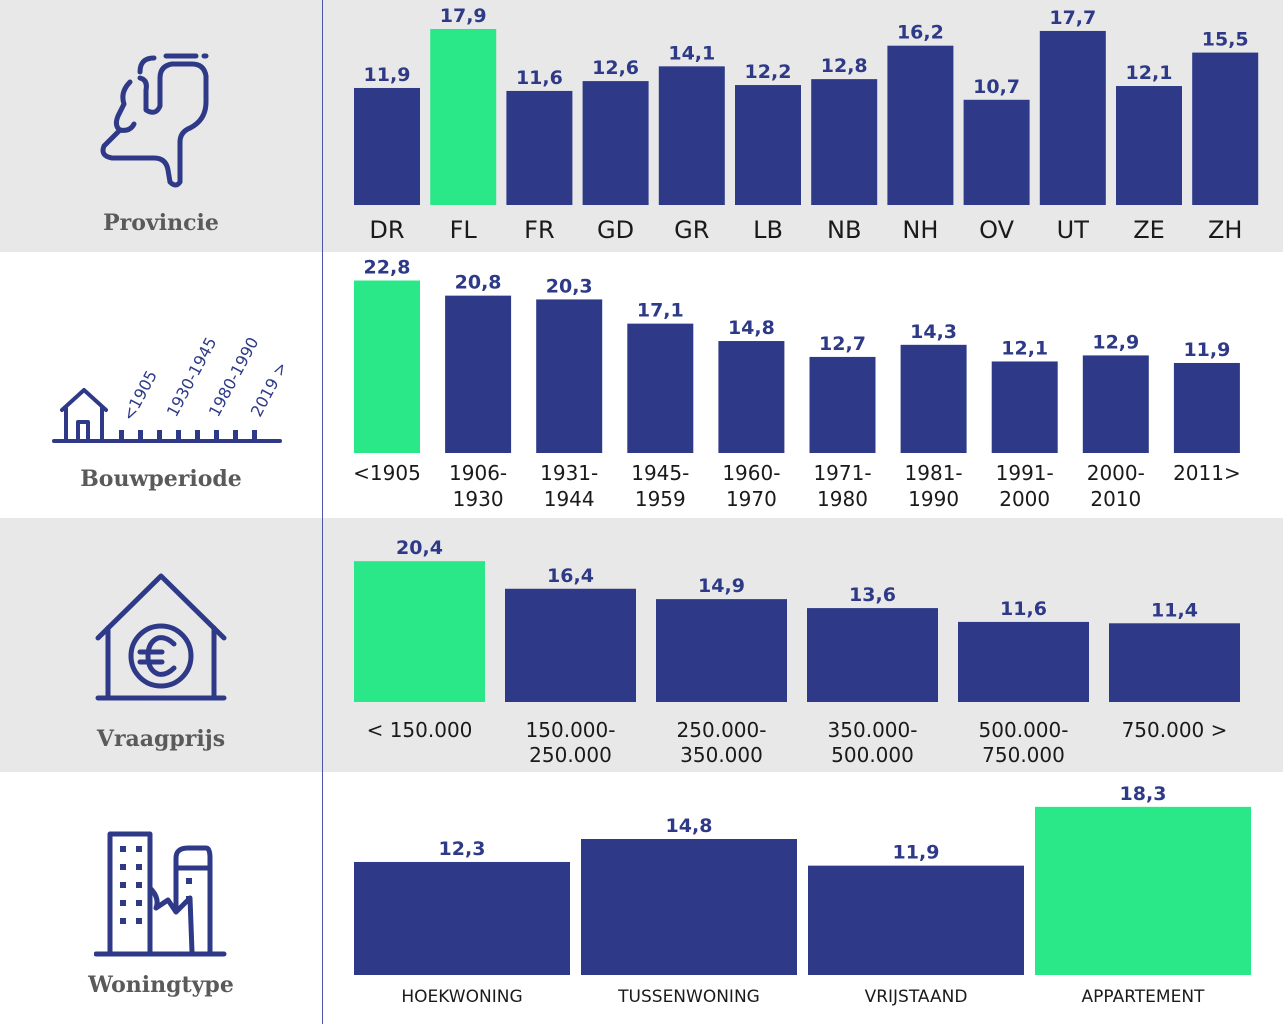 This screenshot has width=1283, height=1028. What do you see at coordinates (420, 730) in the screenshot?
I see `vraagprijs-category-label-0: < 150.000` at bounding box center [420, 730].